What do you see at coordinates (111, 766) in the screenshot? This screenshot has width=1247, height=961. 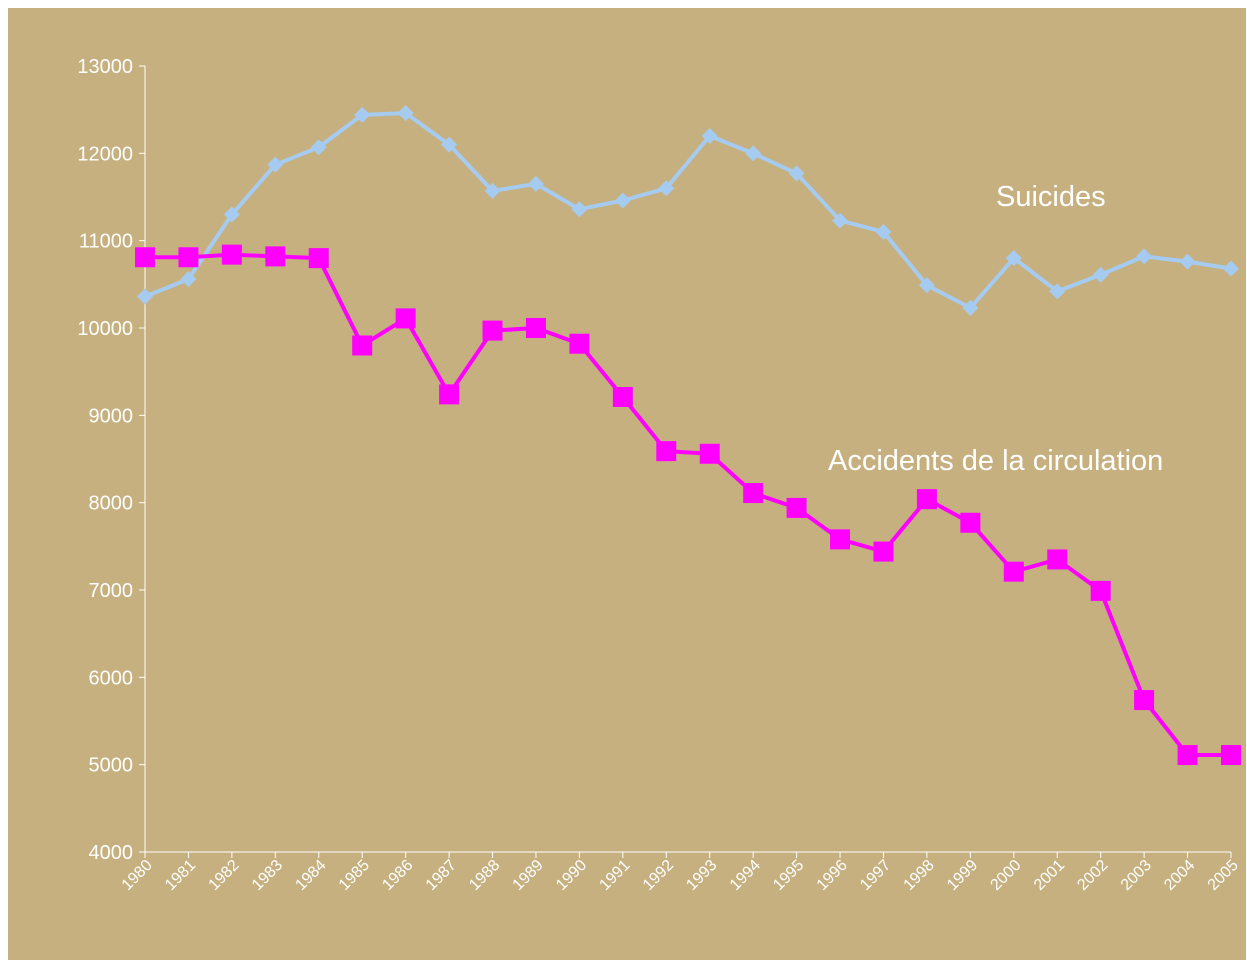 I see `y-tick-label: 5000` at bounding box center [111, 766].